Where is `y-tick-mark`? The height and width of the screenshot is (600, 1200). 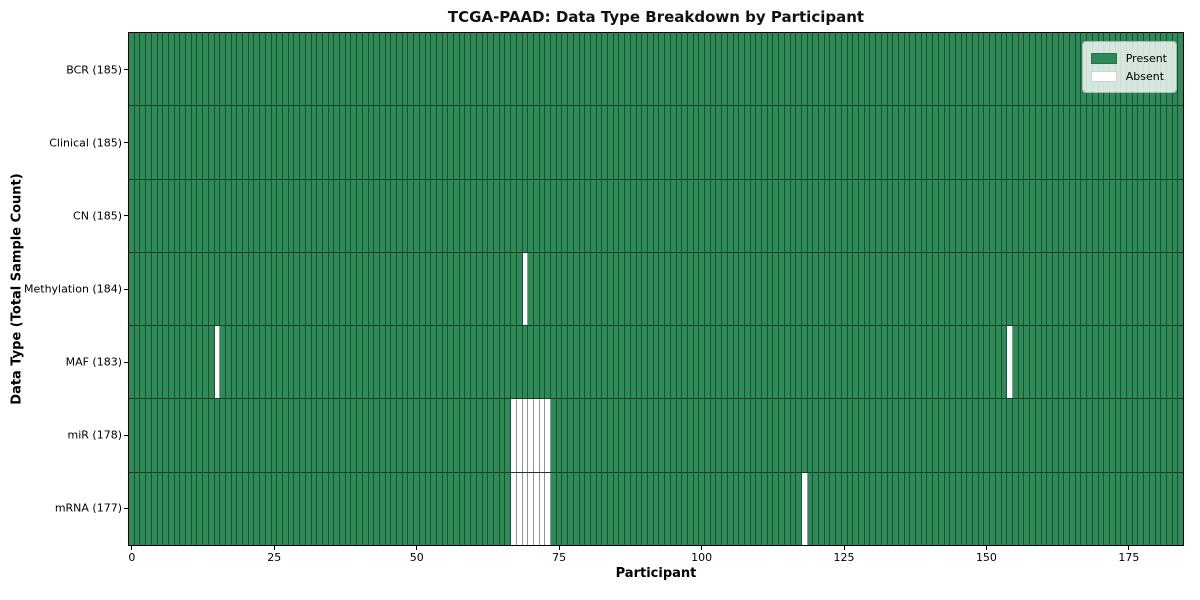
y-tick-mark is located at coordinates (126, 143).